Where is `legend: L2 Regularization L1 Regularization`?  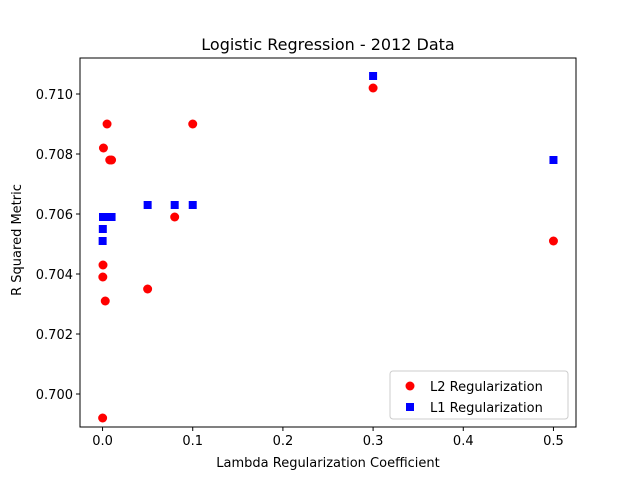 legend: L2 Regularization L1 Regularization is located at coordinates (479, 395).